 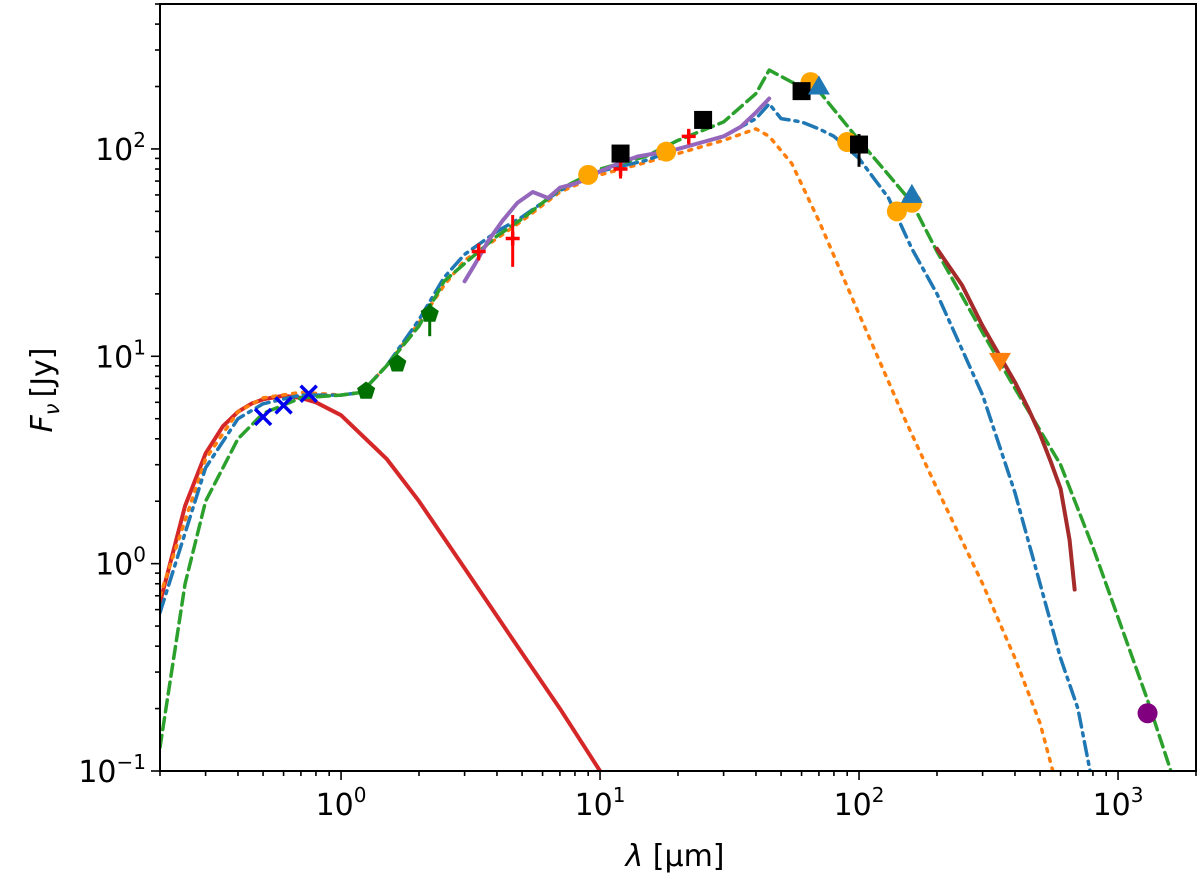 I want to click on y-tick-label: 10⁻¹, so click(x=112, y=770).